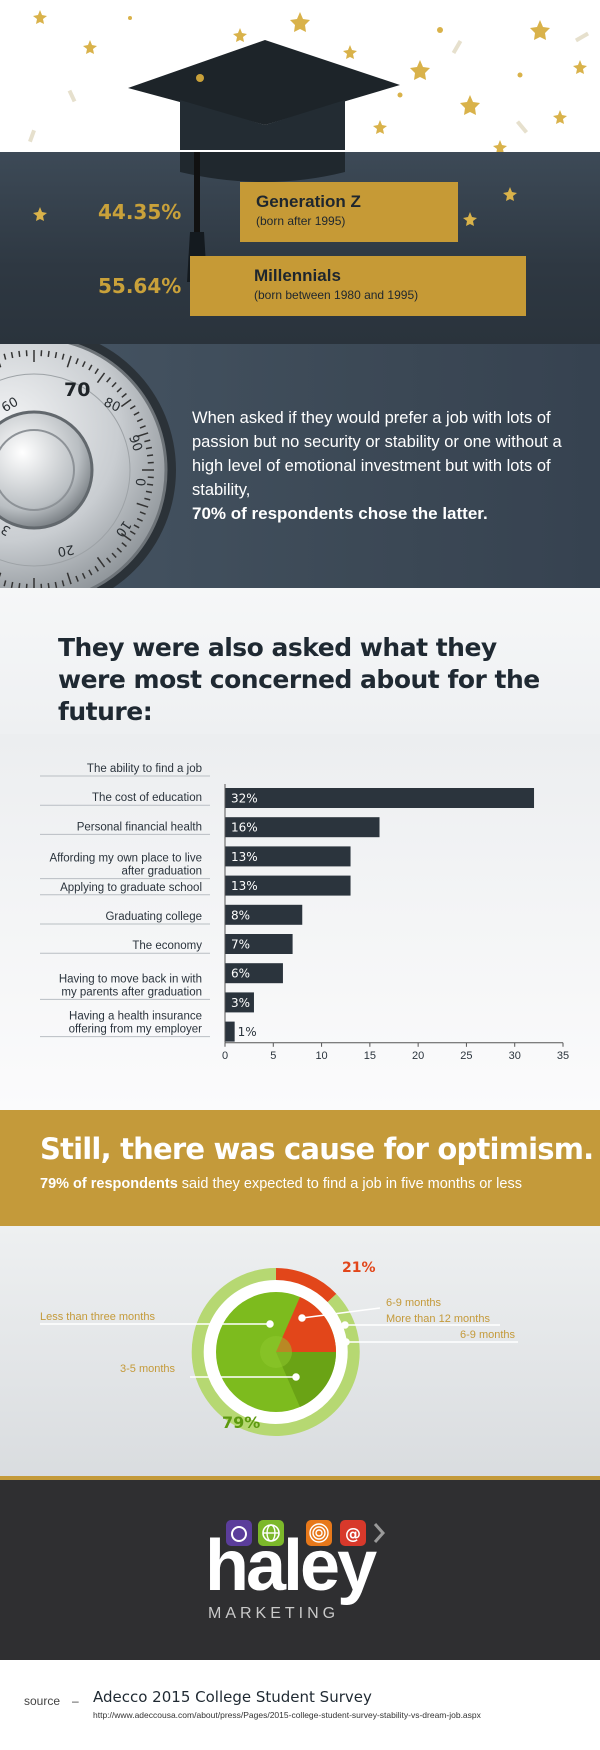 The image size is (600, 1750). Describe the element at coordinates (135, 1017) in the screenshot. I see `category-label: Having a health insurance` at that location.